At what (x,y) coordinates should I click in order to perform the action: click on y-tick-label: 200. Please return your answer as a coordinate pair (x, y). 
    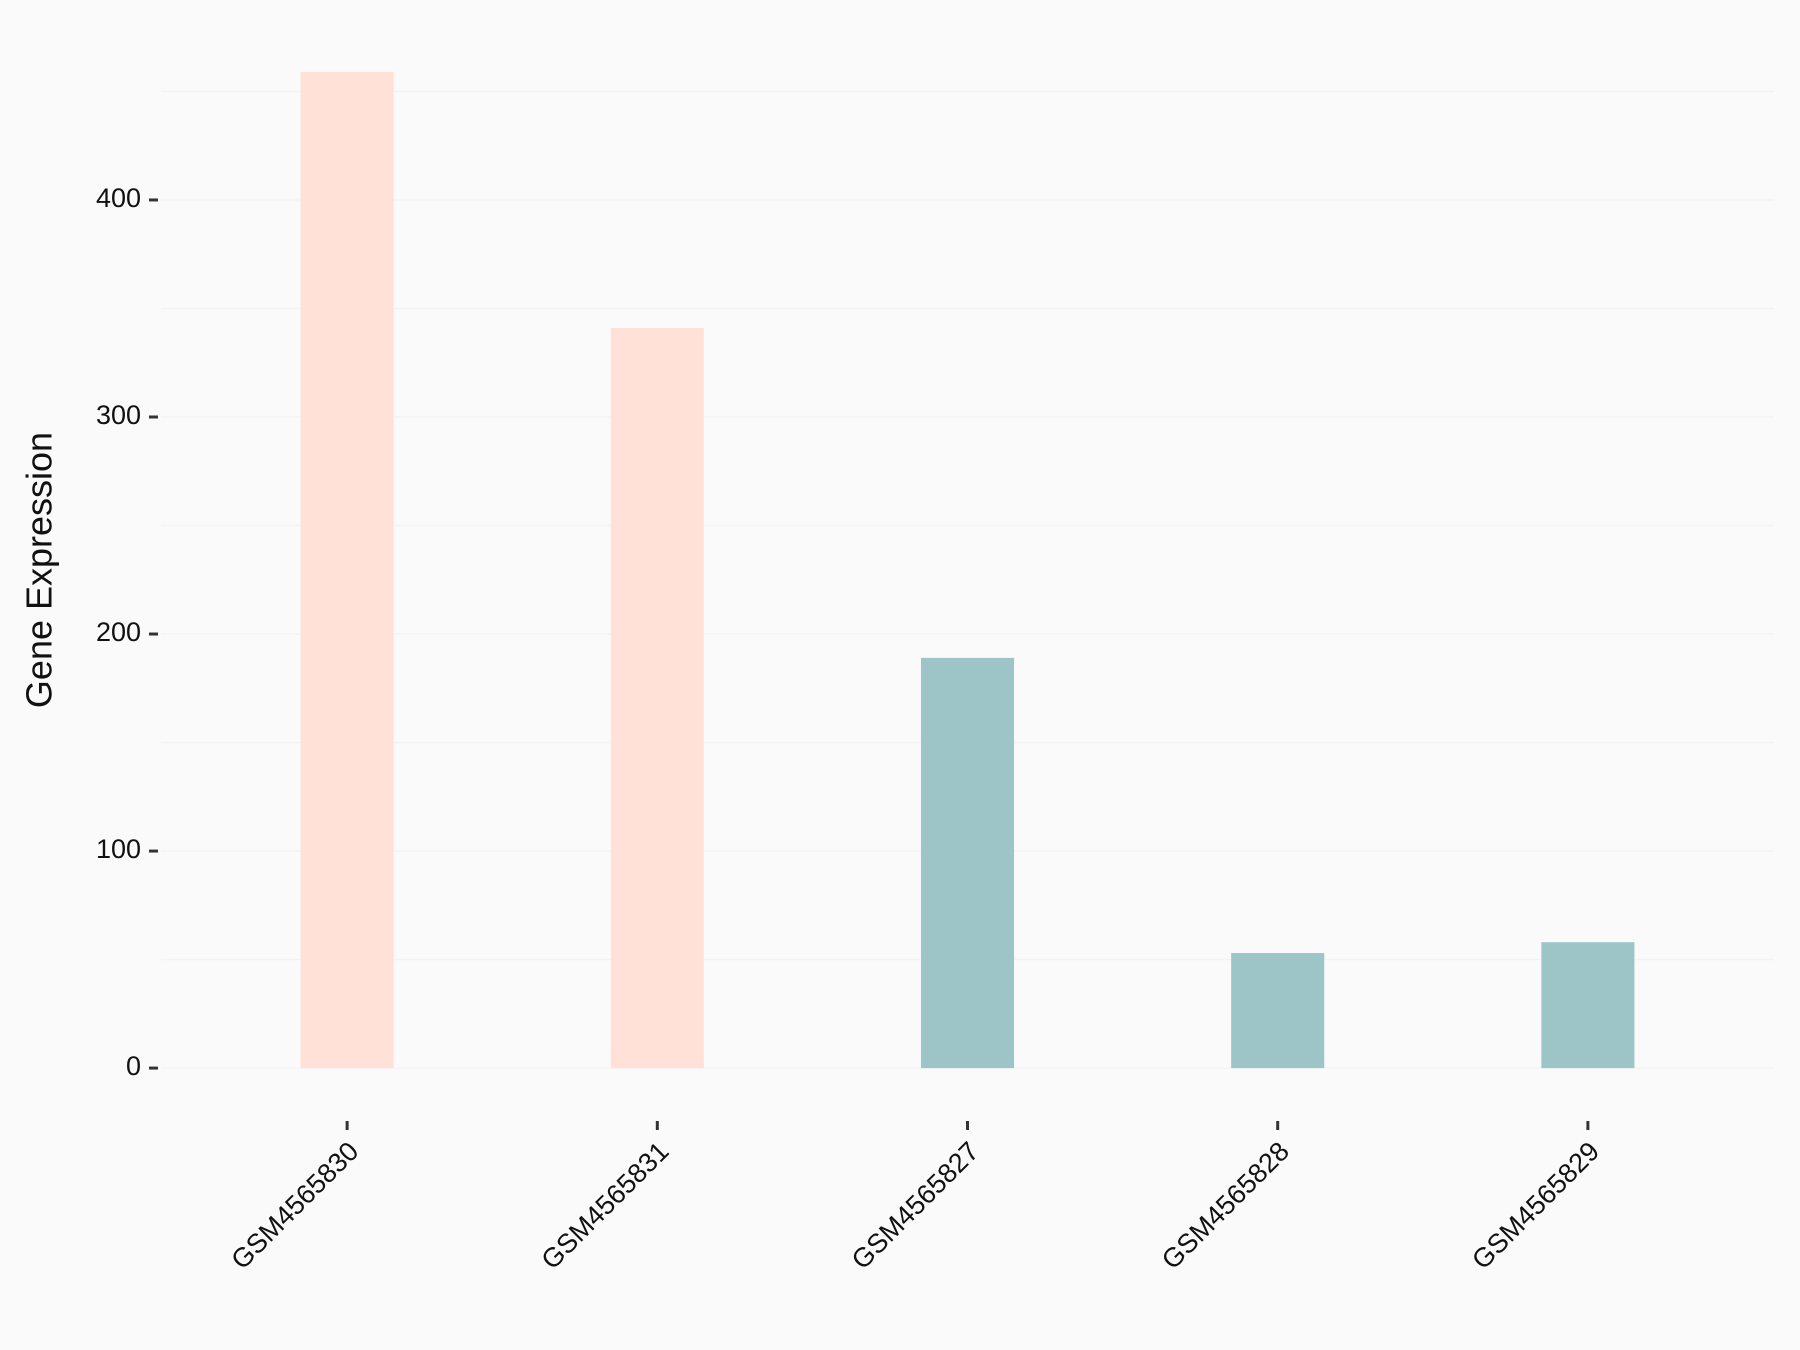
    Looking at the image, I should click on (118, 632).